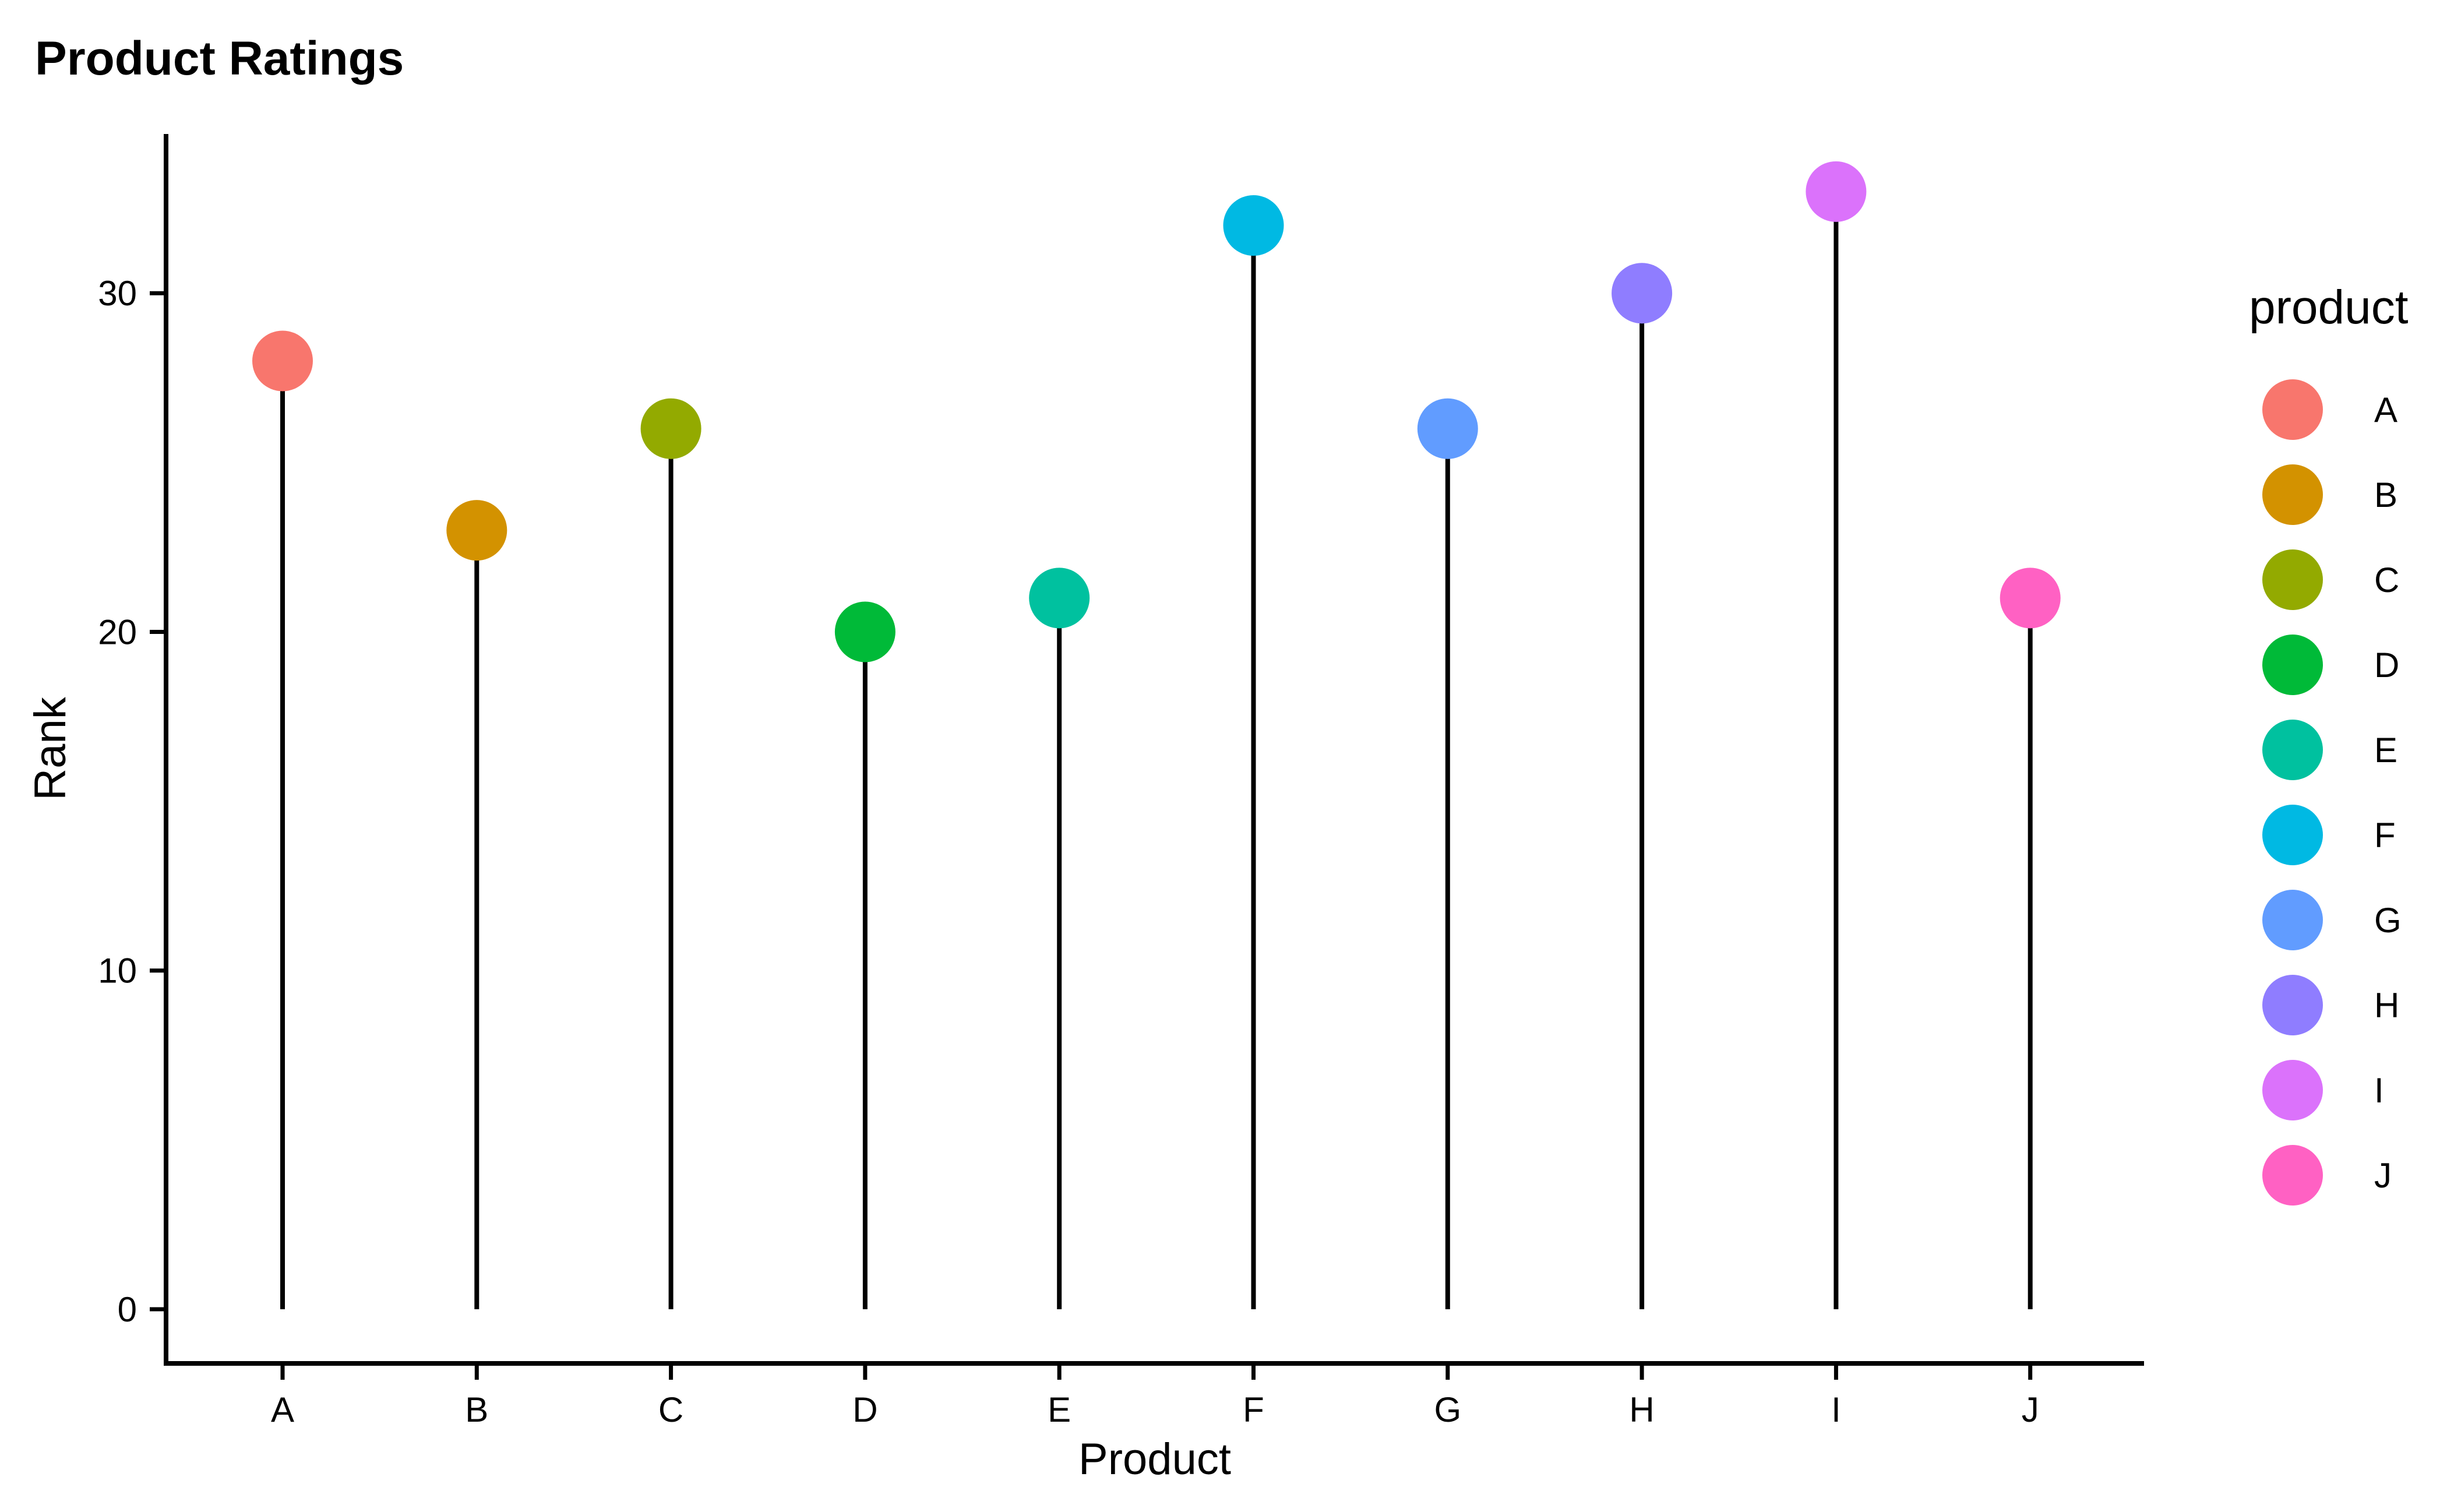 The width and height of the screenshot is (2447, 1512). Describe the element at coordinates (476, 1409) in the screenshot. I see `x-tick-label: B` at that location.